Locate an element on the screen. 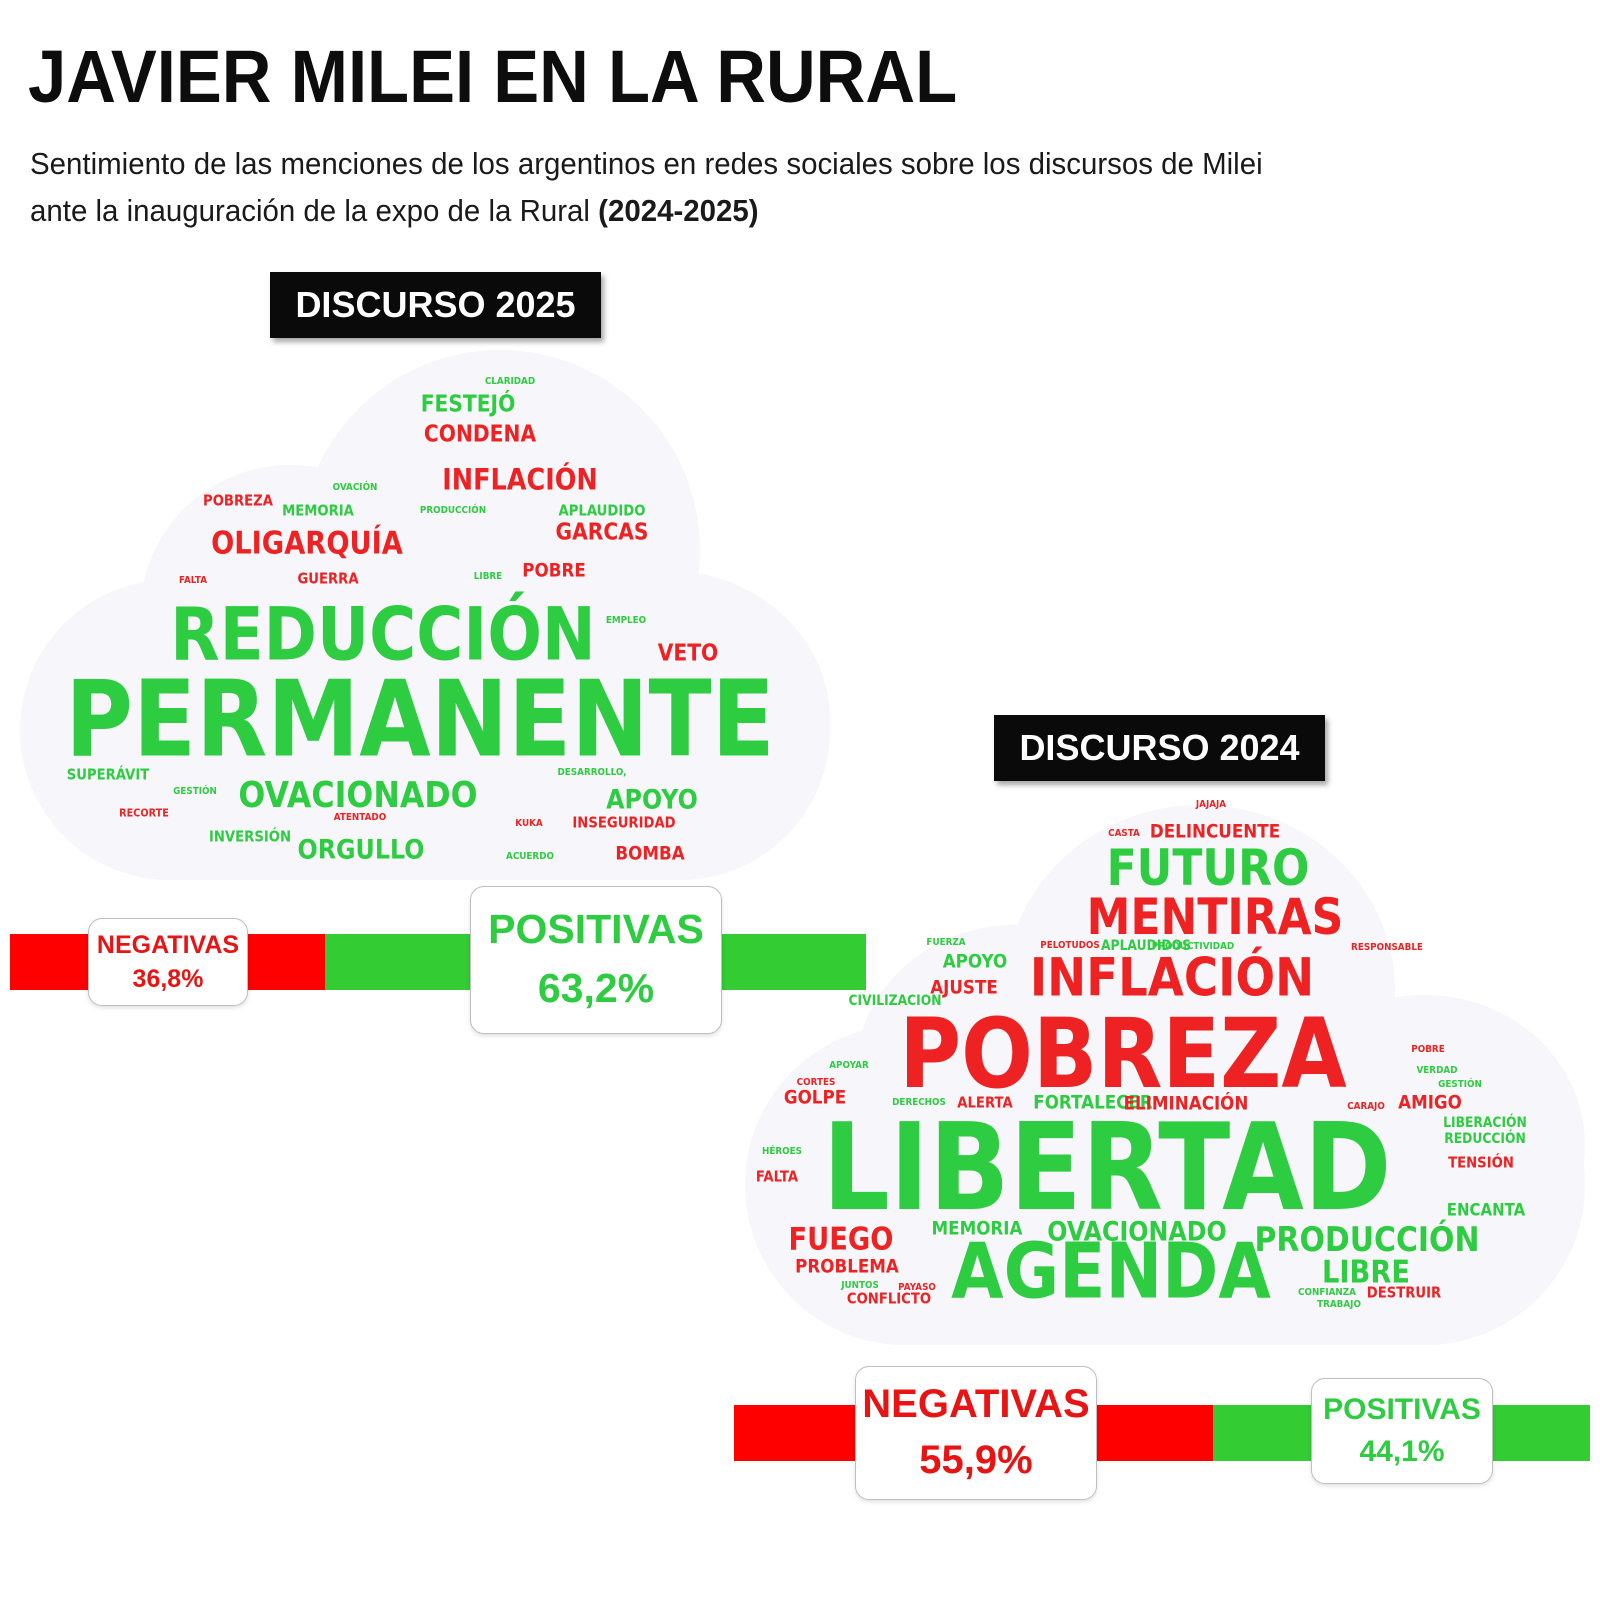 The image size is (1600, 1600). cloud-2024-word: CASTA is located at coordinates (1124, 833).